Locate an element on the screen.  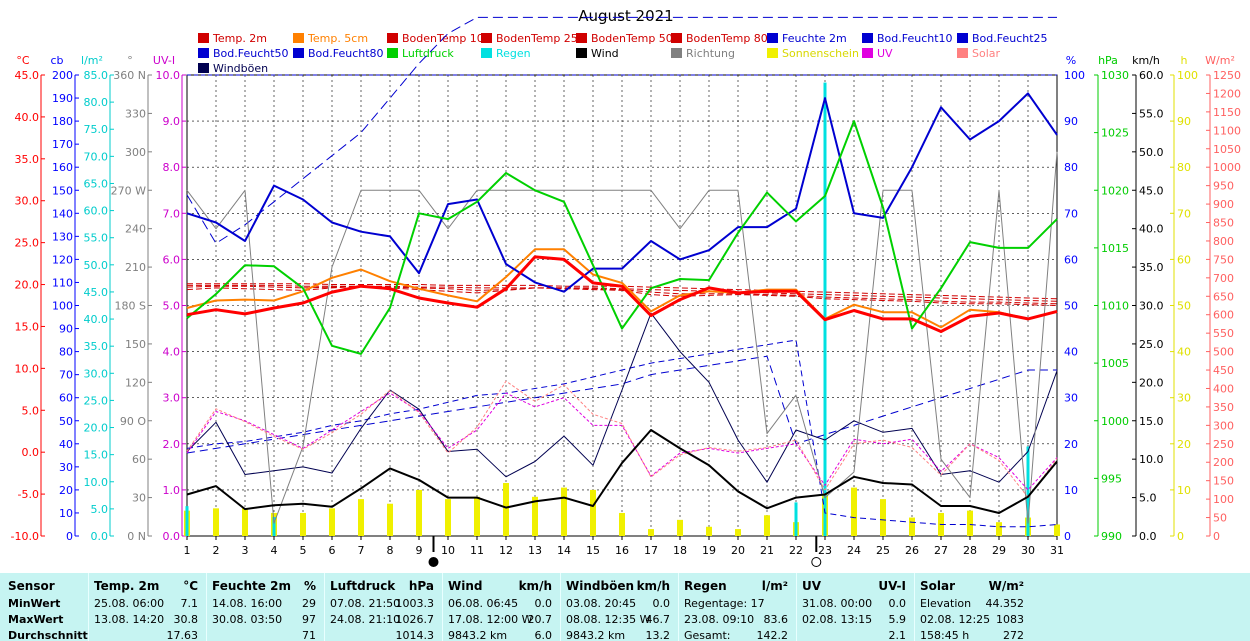
stats-row-time: 24.08. 21:10 is located at coordinates (365, 619).